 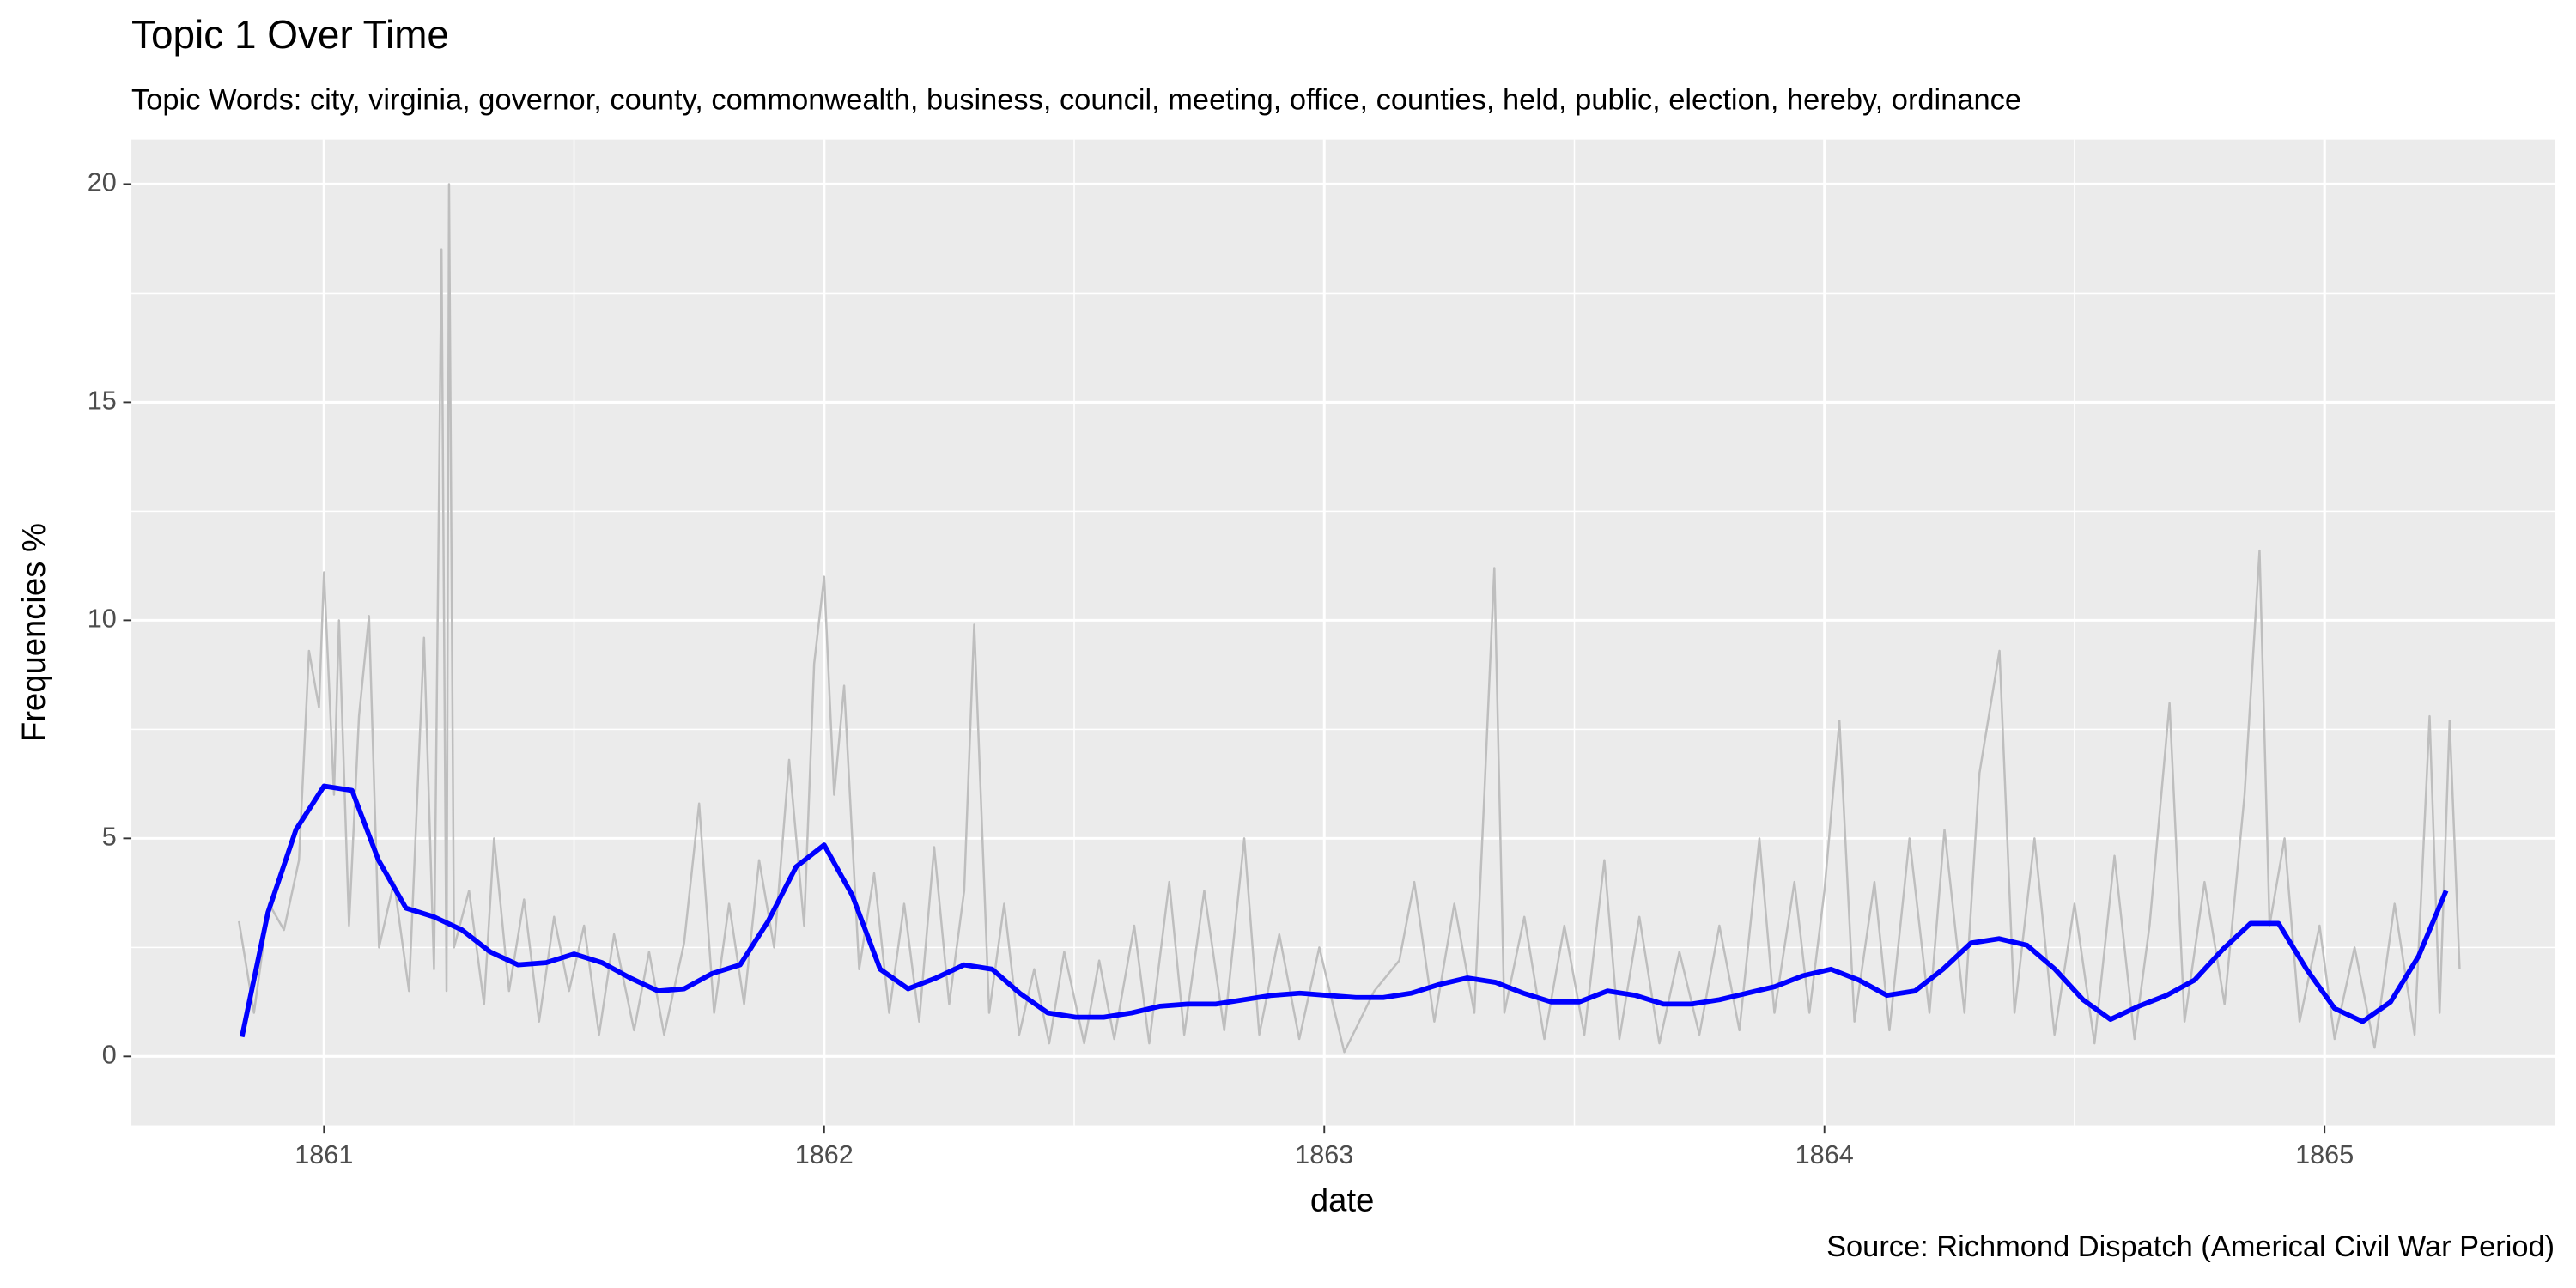 I want to click on chart-title: Topic 1 Over Time, so click(x=290, y=34).